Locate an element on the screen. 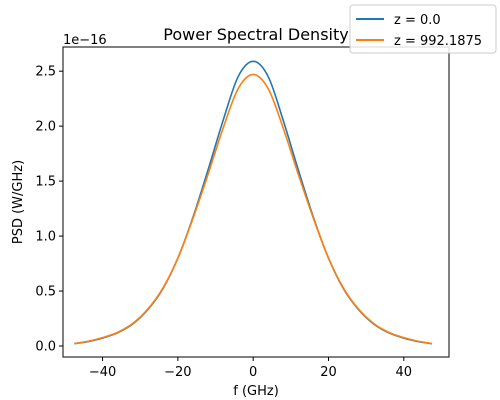 Image resolution: width=500 pixels, height=400 pixels. y-tick-label: 1.0 is located at coordinates (45, 237).